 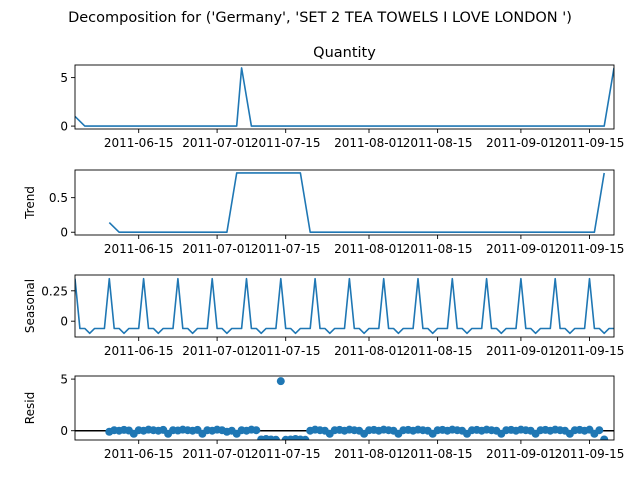 What do you see at coordinates (344, 53) in the screenshot?
I see `panel-title: Quantity` at bounding box center [344, 53].